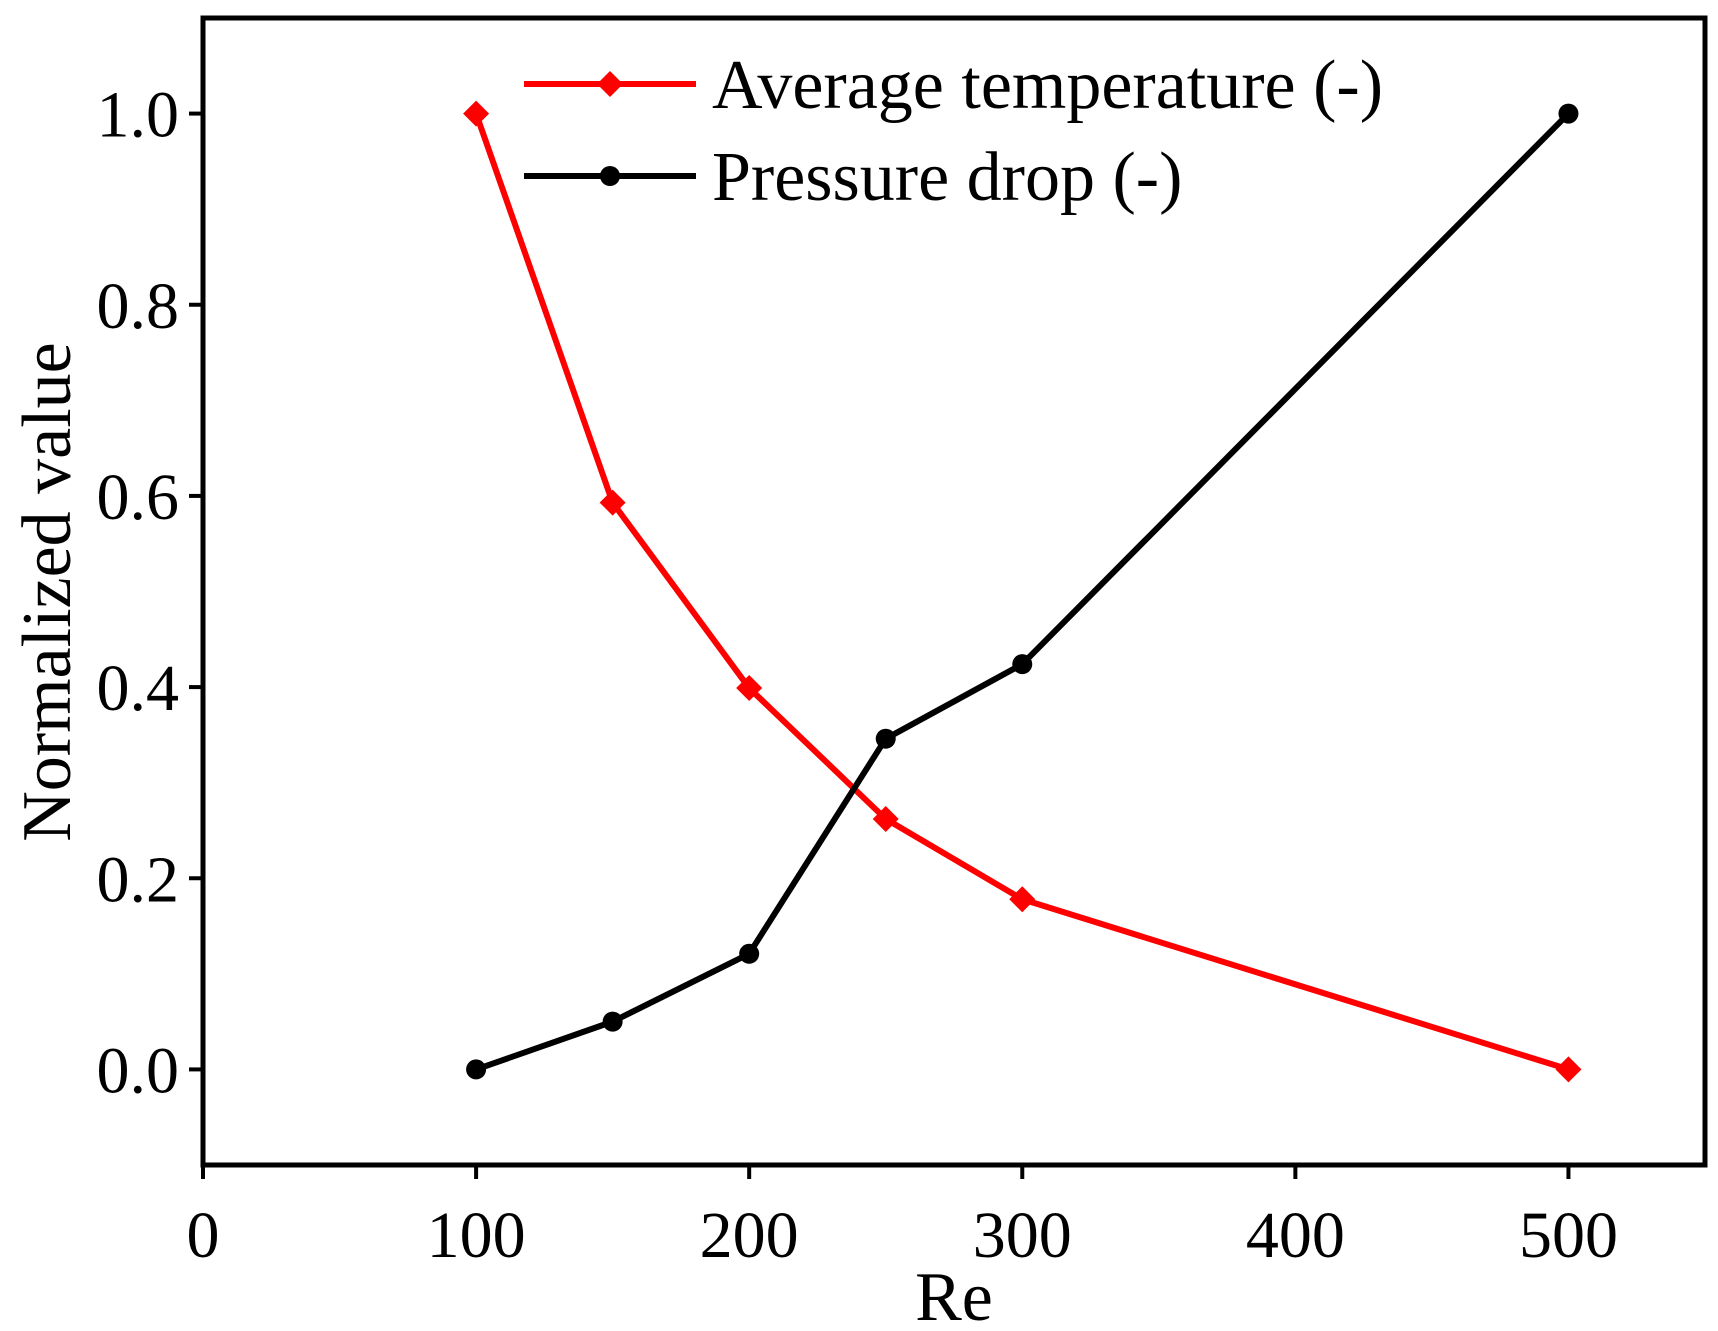 This screenshot has height=1331, width=1718. Describe the element at coordinates (138, 115) in the screenshot. I see `y-tick-label: 1.0` at that location.